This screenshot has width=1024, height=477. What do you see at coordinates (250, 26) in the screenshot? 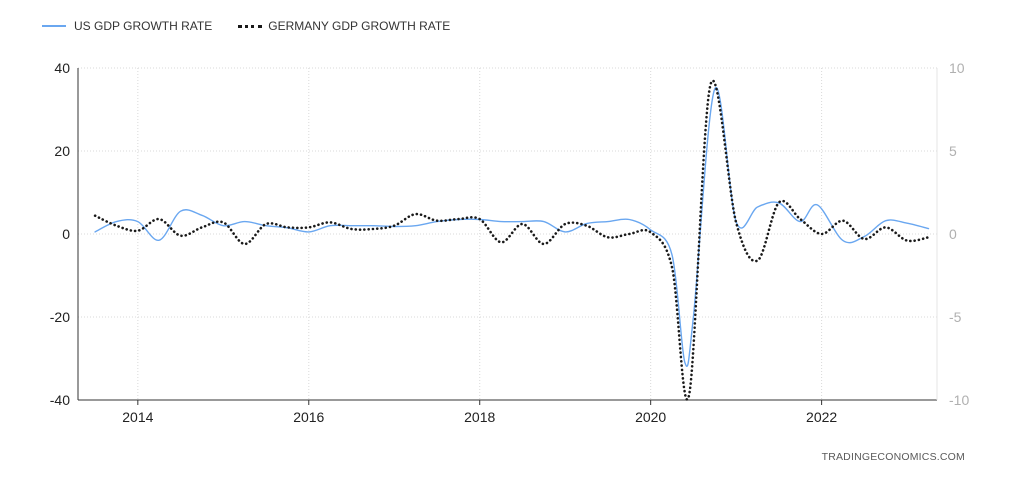
I see `germany-line-swatch-icon` at bounding box center [250, 26].